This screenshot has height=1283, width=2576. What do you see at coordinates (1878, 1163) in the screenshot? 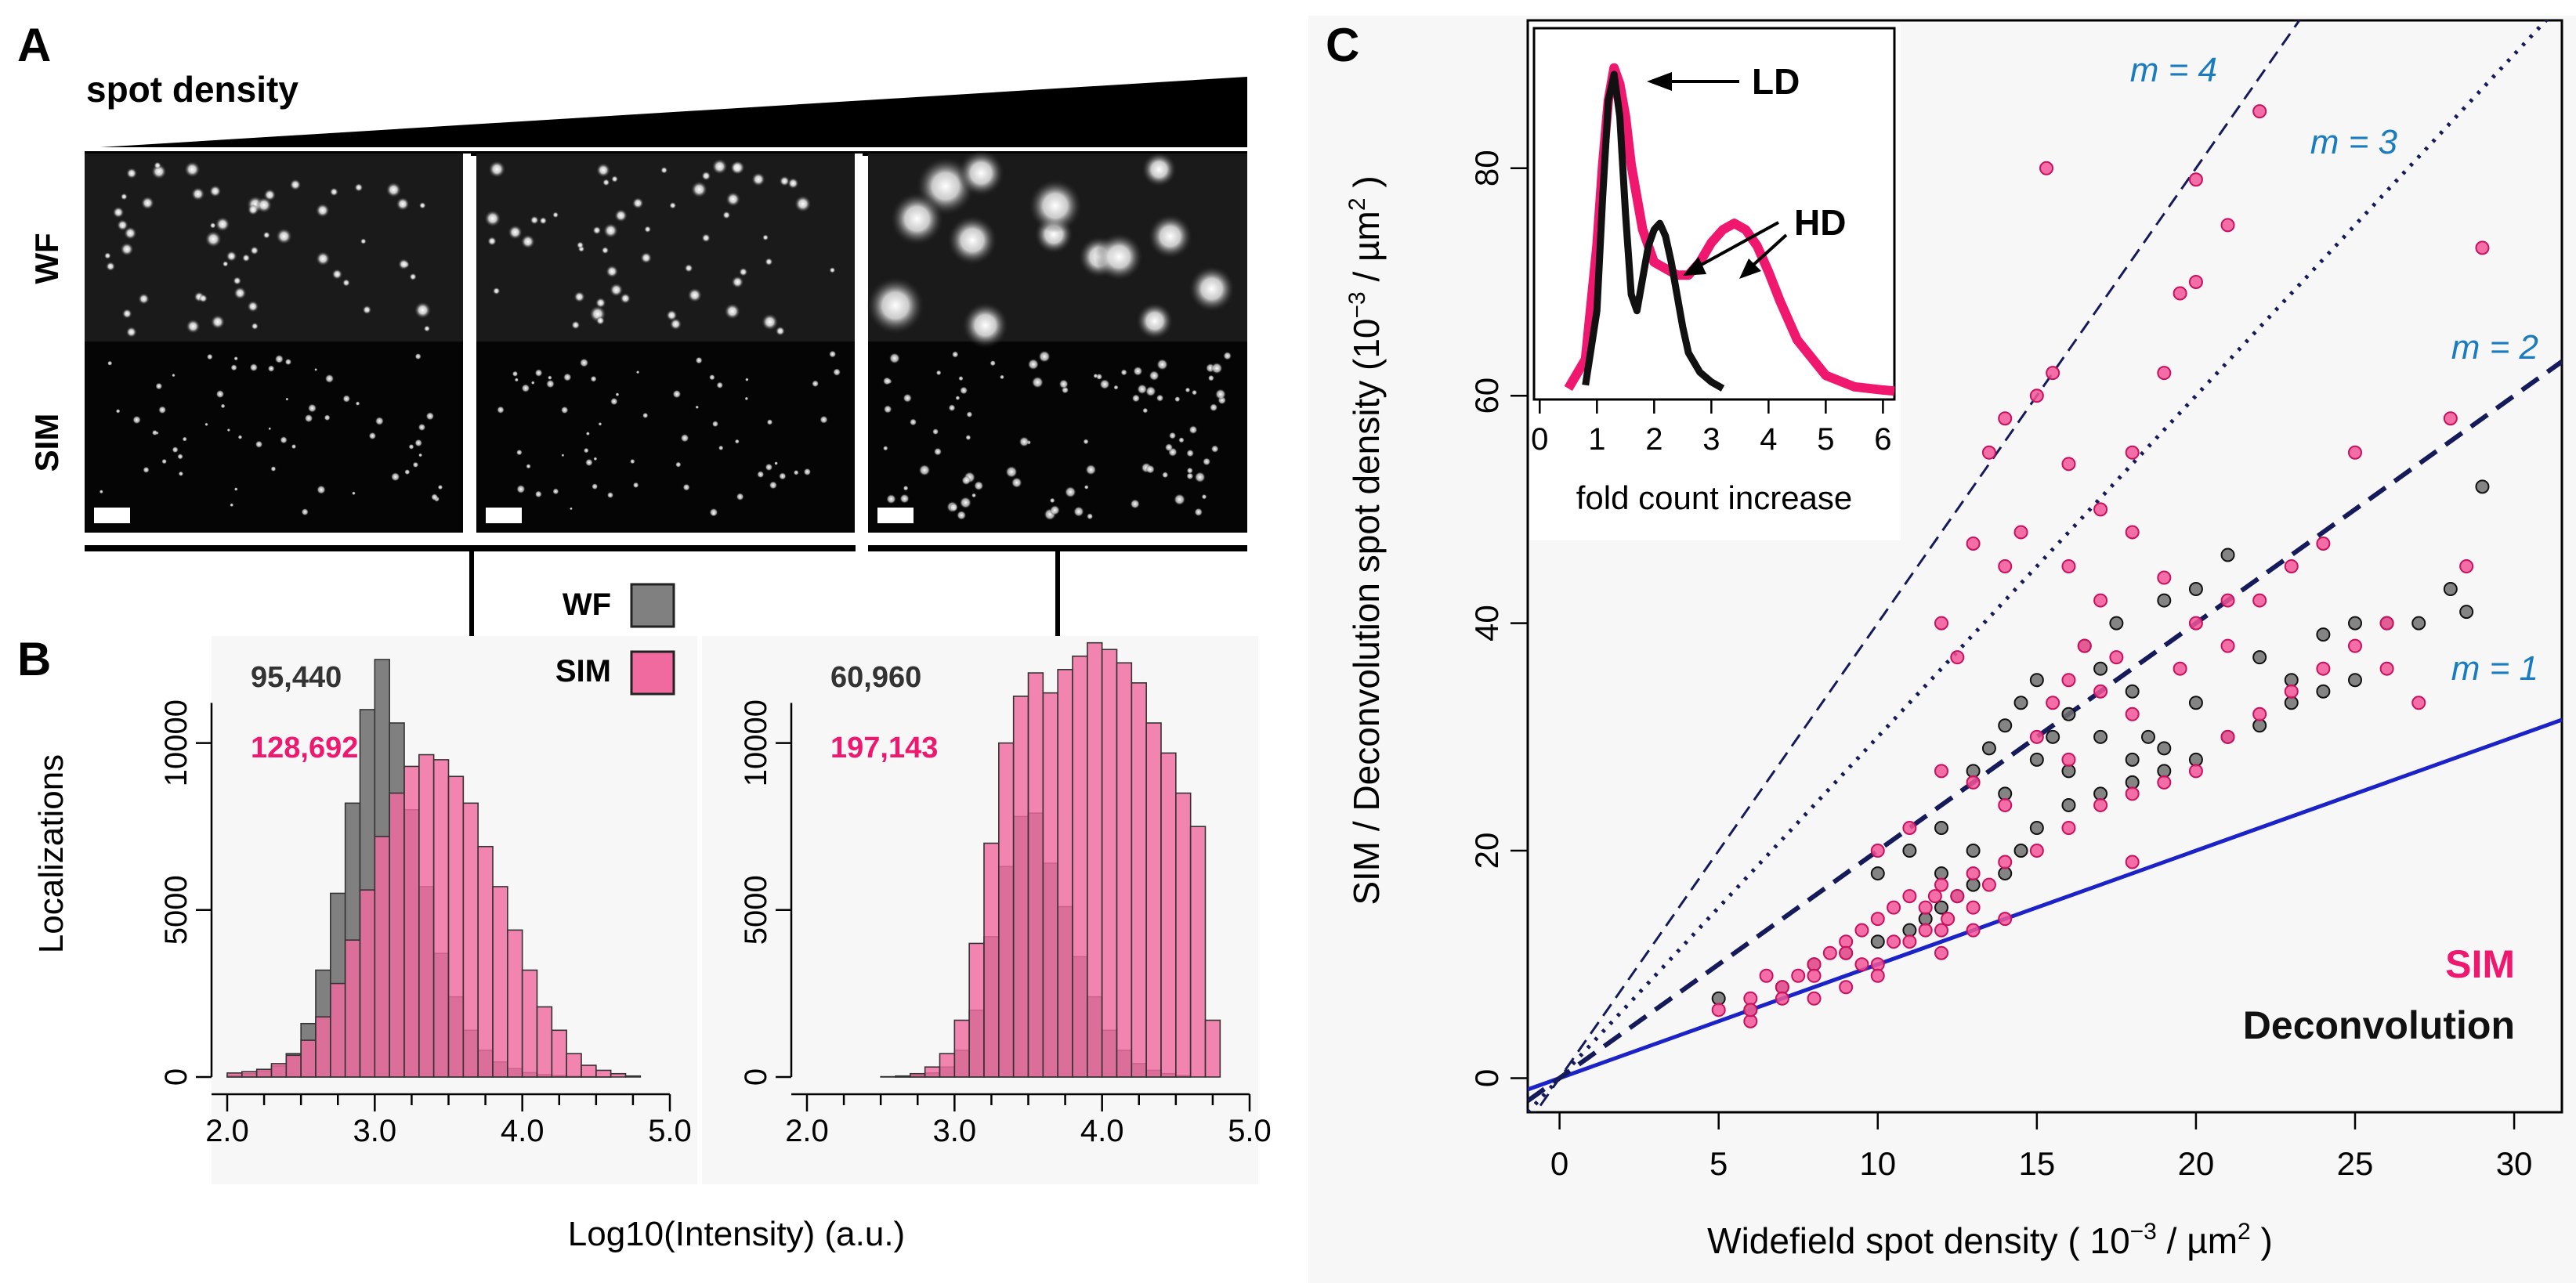
I see `x-tick-label: 10` at bounding box center [1878, 1163].